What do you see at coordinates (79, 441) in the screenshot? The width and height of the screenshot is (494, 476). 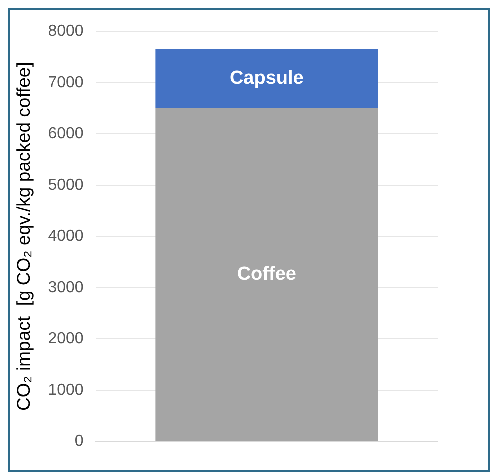 I see `y-tick-label: 0` at bounding box center [79, 441].